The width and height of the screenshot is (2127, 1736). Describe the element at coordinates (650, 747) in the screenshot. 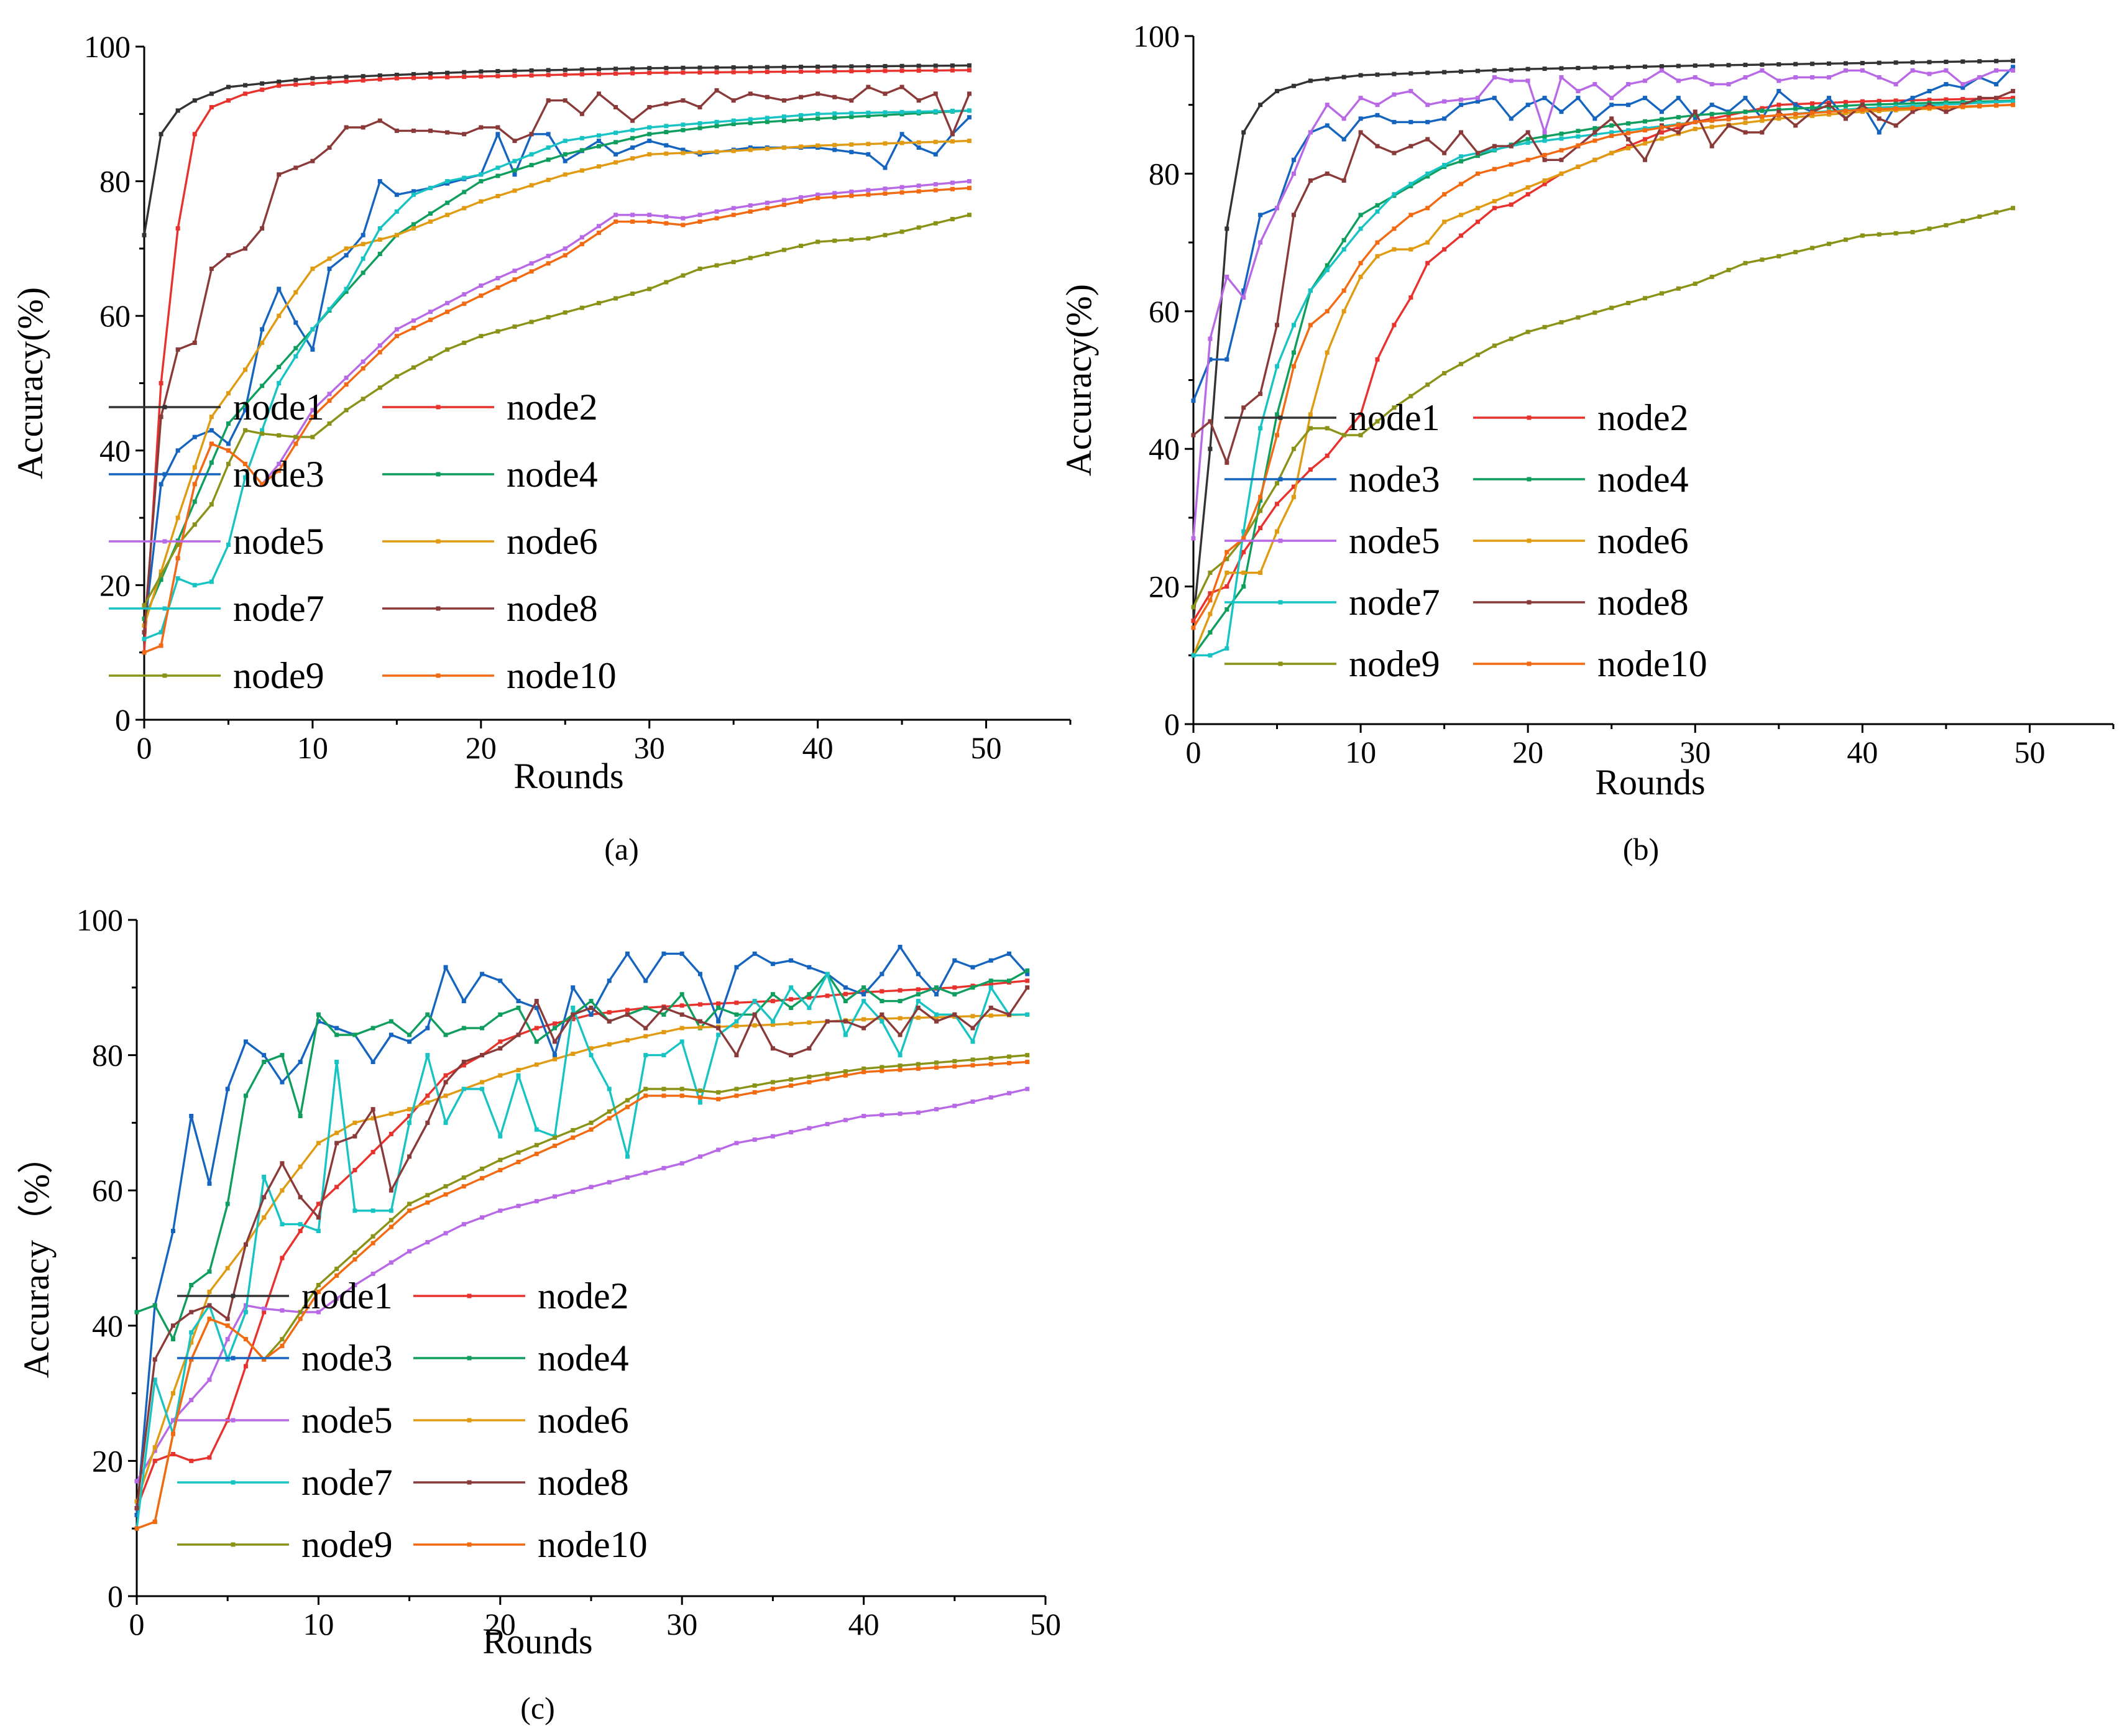

I see `x-tick-label: 30` at that location.